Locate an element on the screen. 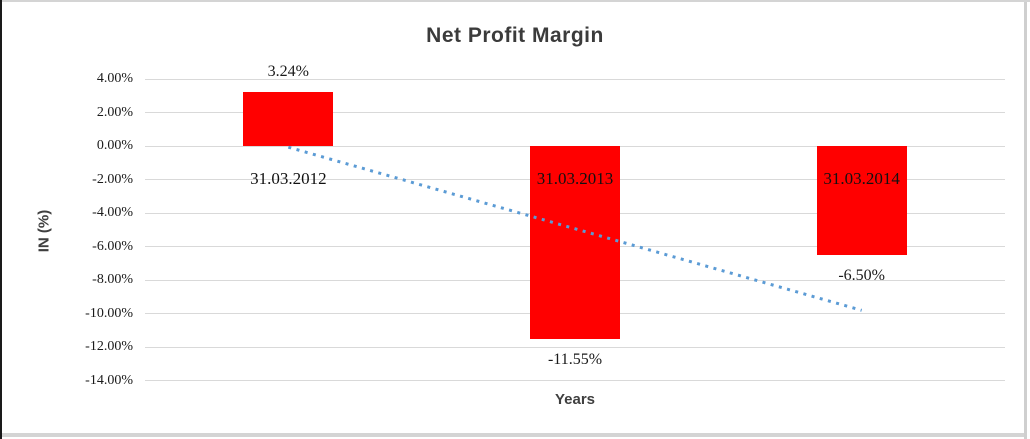 The width and height of the screenshot is (1030, 439). frame-border-left is located at coordinates (1, 219).